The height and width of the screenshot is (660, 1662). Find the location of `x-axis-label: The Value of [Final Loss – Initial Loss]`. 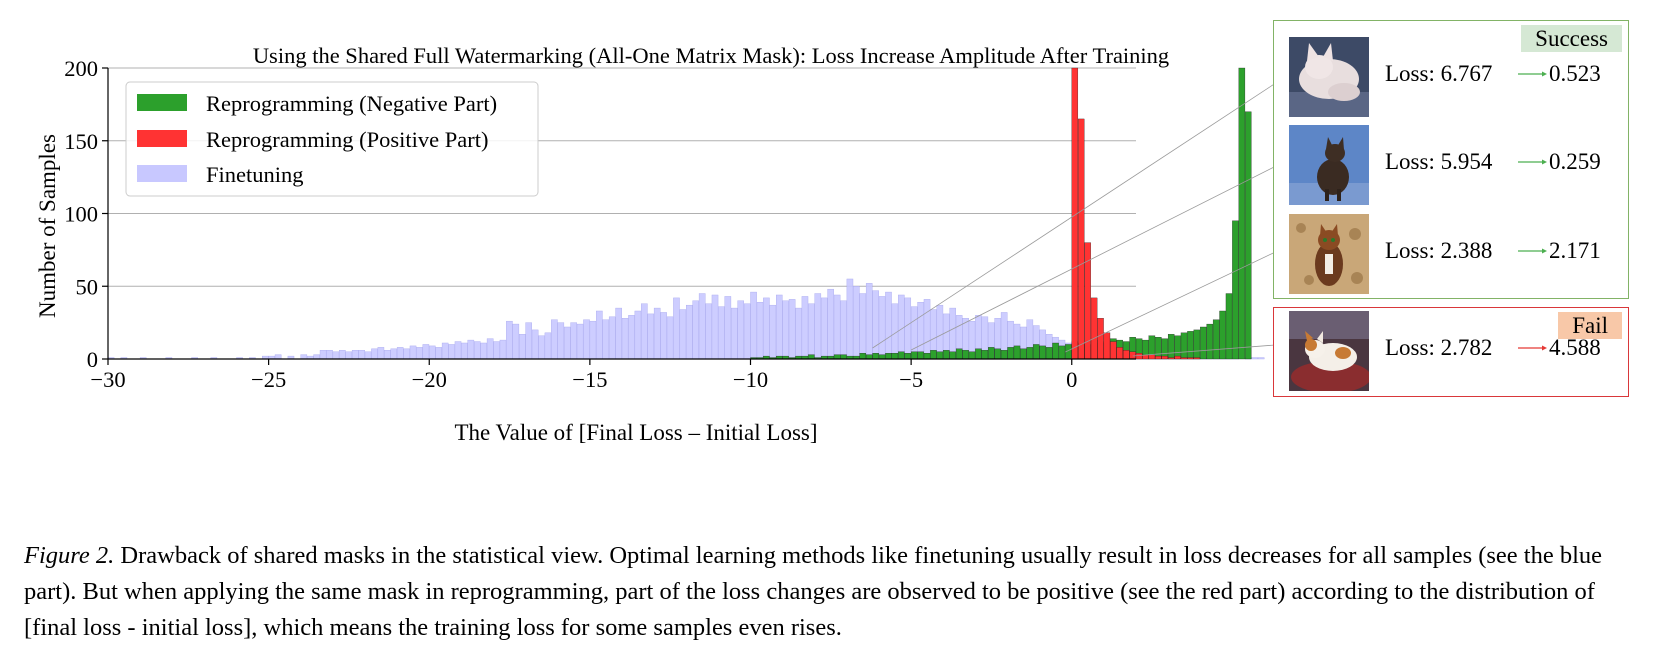

x-axis-label: The Value of [Final Loss – Initial Loss] is located at coordinates (635, 432).